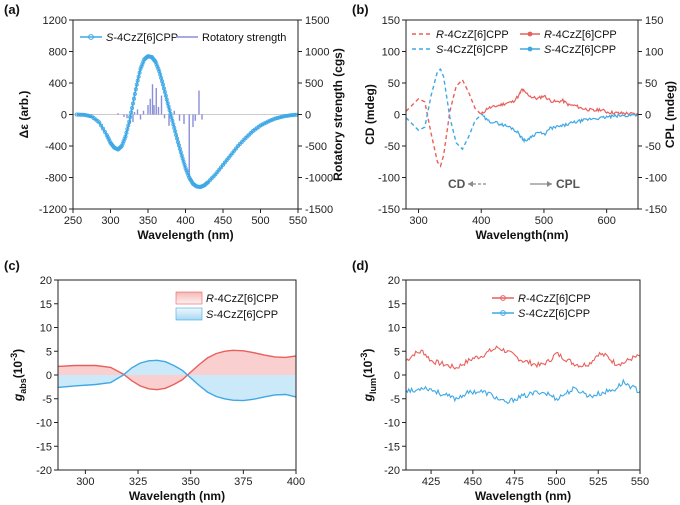  What do you see at coordinates (476, 35) in the screenshot?
I see `panel-b-legend-left-0-text: -4CzZ[6]CPP` at bounding box center [476, 35].